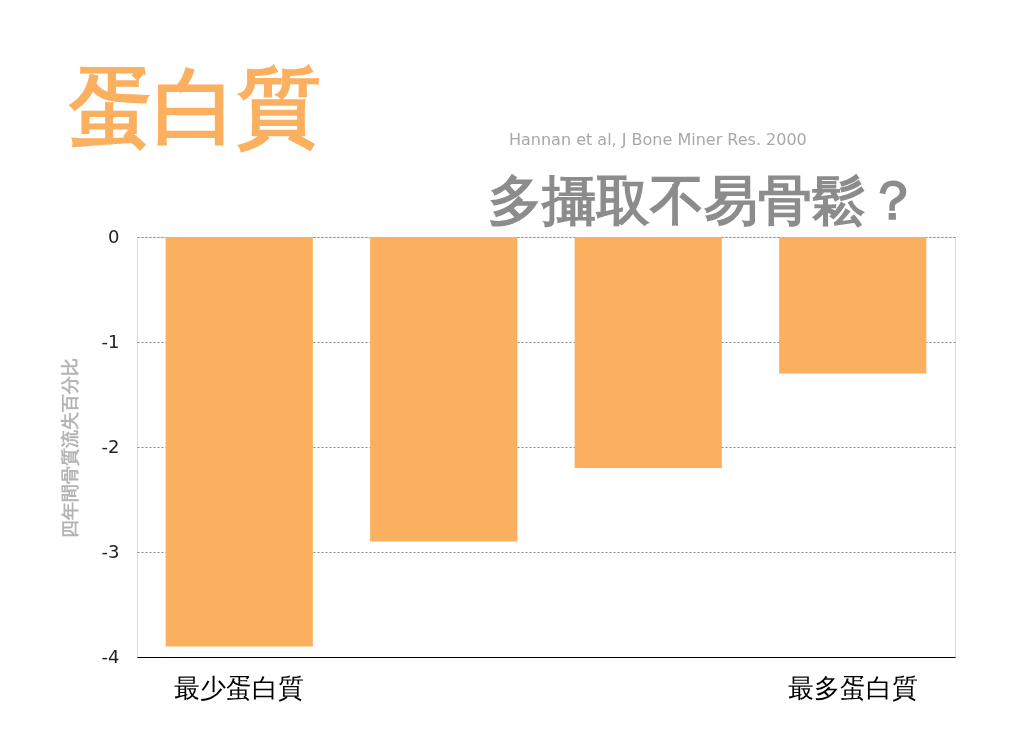 The height and width of the screenshot is (747, 1023). Describe the element at coordinates (114, 236) in the screenshot. I see `y-tick-label: 0` at that location.